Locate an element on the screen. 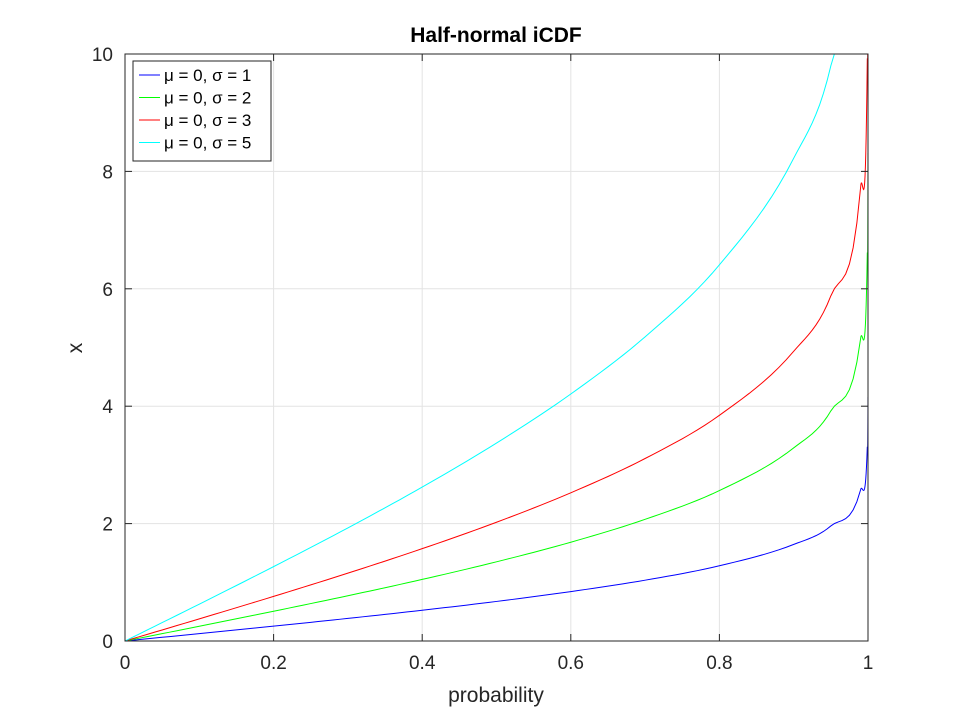 The image size is (960, 720). legend-entry-3: μ = 0, σ = 3 is located at coordinates (207, 120).